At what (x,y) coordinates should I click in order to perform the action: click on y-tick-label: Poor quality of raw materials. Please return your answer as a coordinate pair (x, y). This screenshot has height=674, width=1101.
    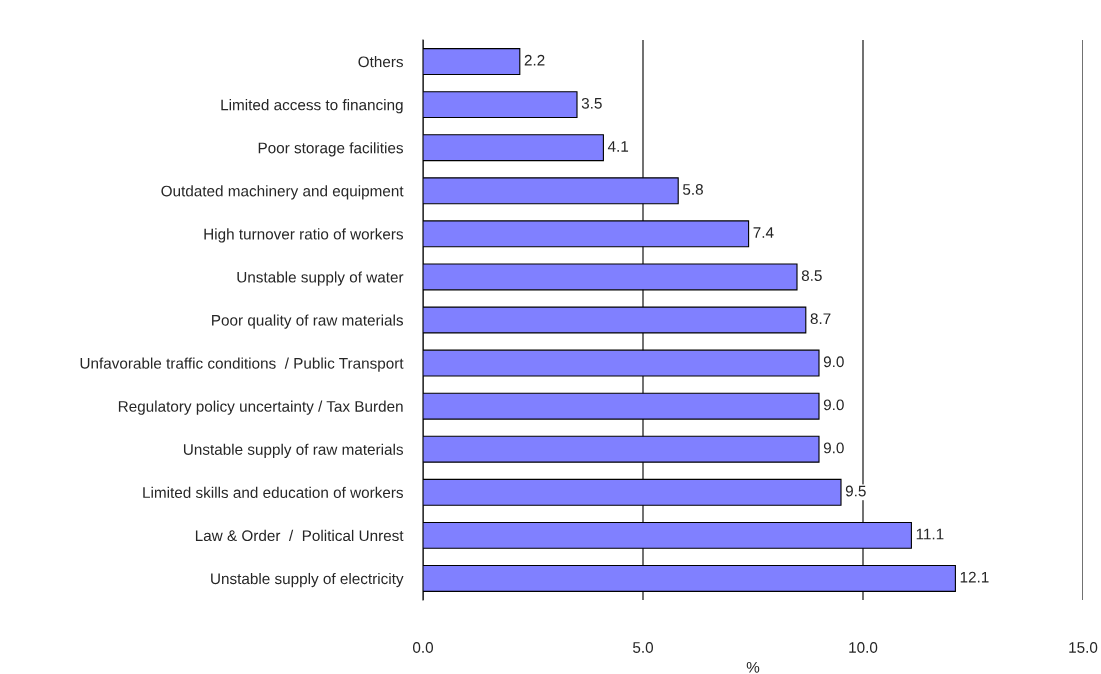
    Looking at the image, I should click on (308, 321).